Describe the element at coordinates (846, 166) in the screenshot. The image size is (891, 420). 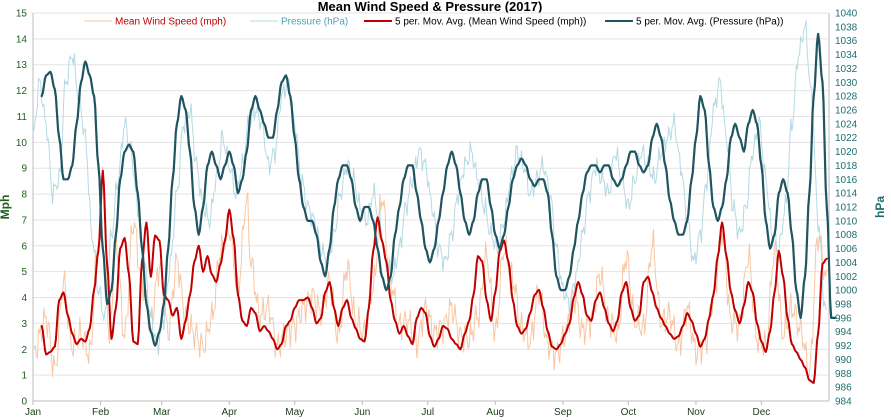
I see `right-tick-label: 1018` at that location.